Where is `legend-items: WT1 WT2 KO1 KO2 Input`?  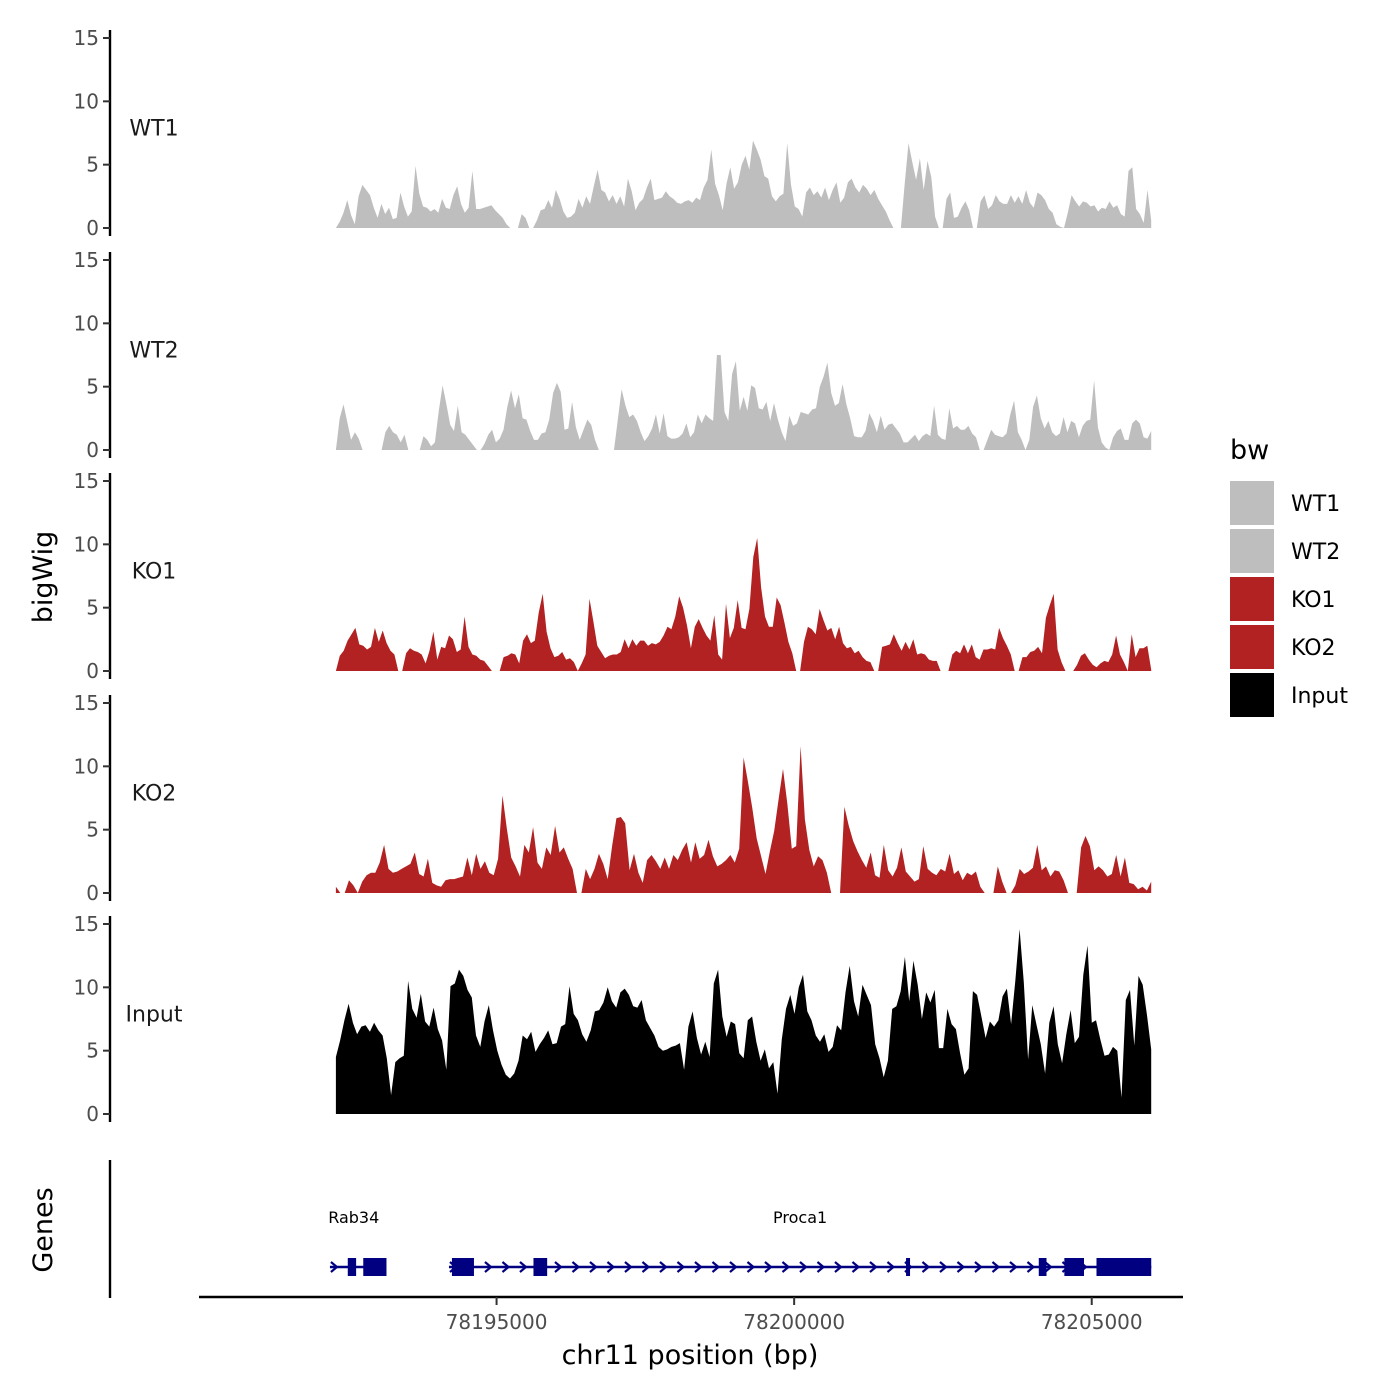
legend-items: WT1 WT2 KO1 KO2 Input is located at coordinates (1288, 599).